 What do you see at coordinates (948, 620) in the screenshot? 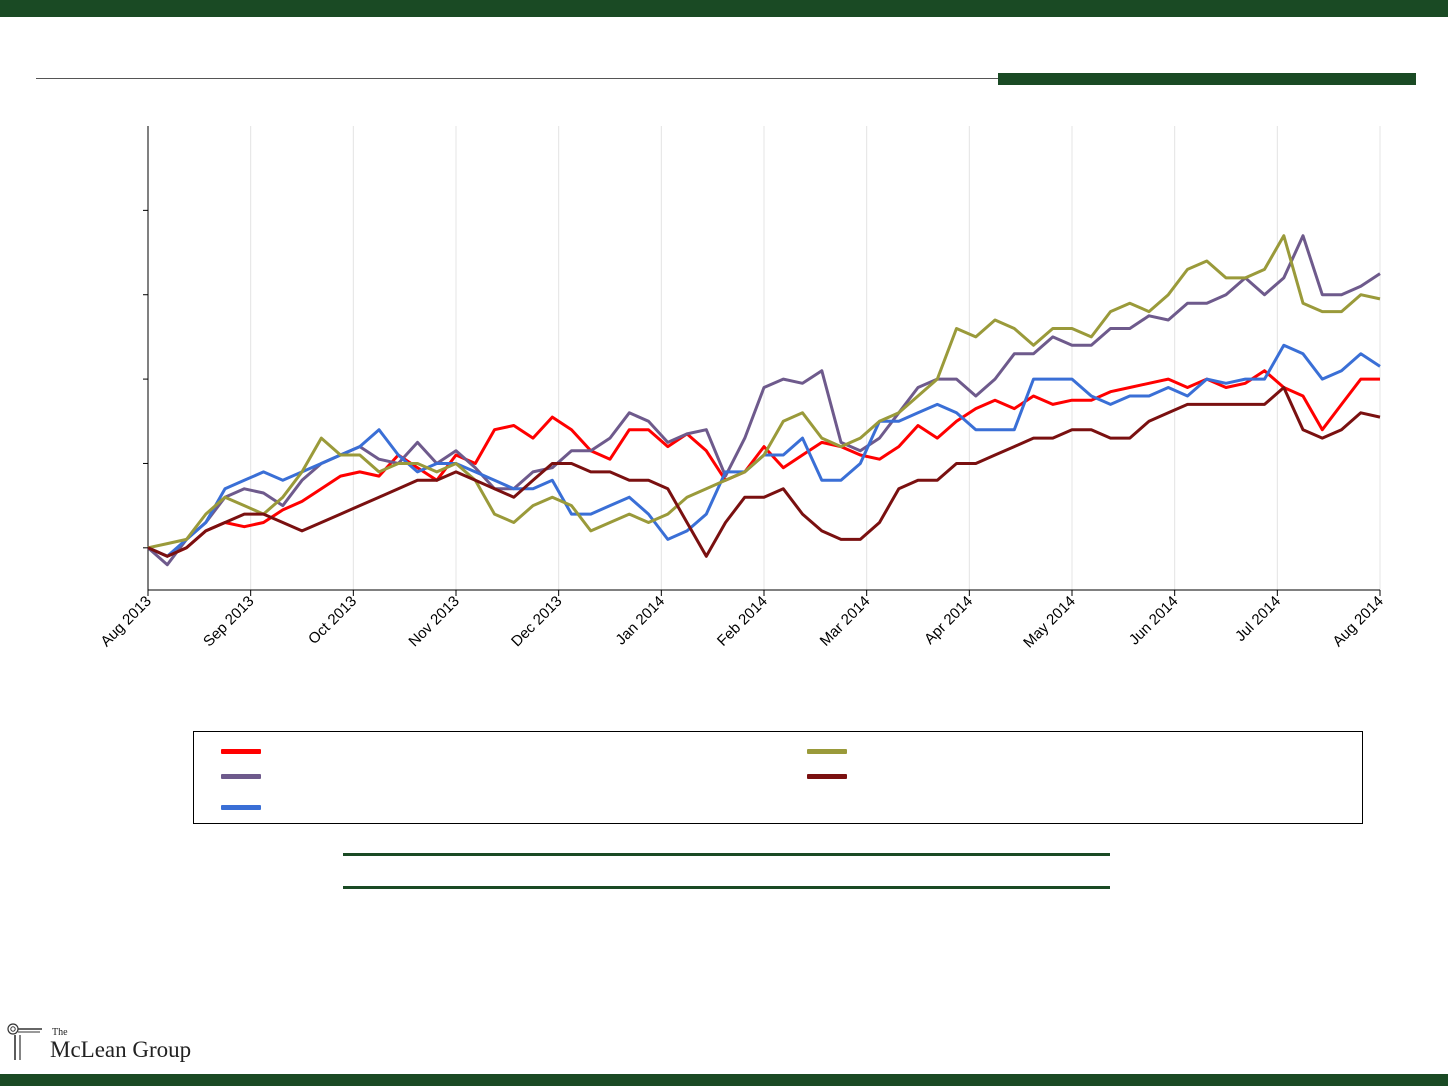
I see `x-tick-label: Apr 2014` at bounding box center [948, 620].